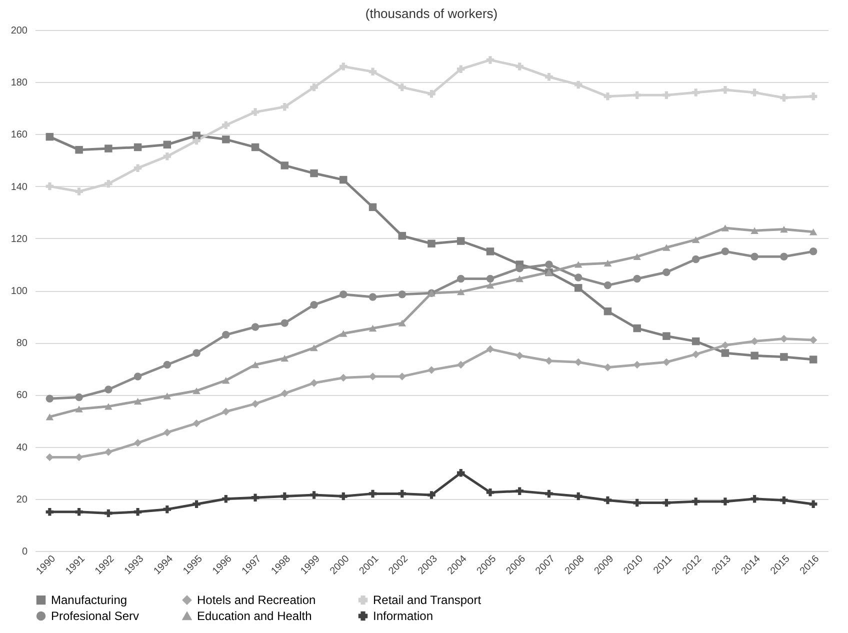 The height and width of the screenshot is (633, 848). I want to click on legend-label: Retail and Transport, so click(427, 600).